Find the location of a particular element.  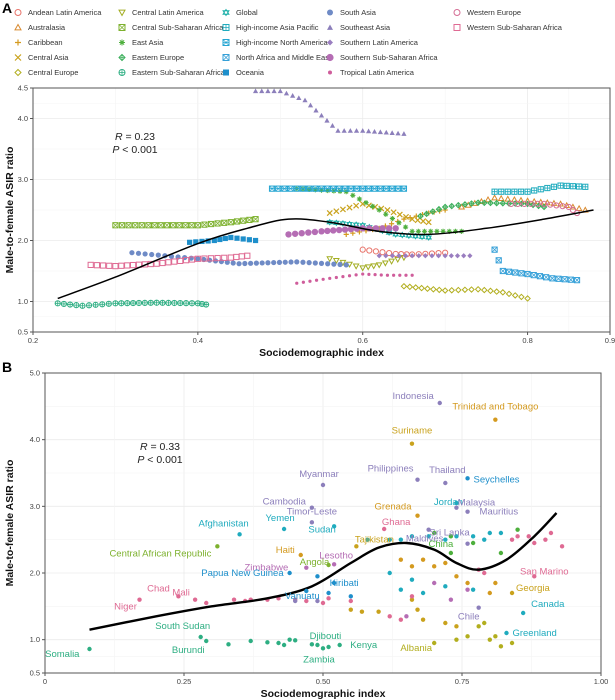

legend-marker-high-income-north-america is located at coordinates (226, 42).